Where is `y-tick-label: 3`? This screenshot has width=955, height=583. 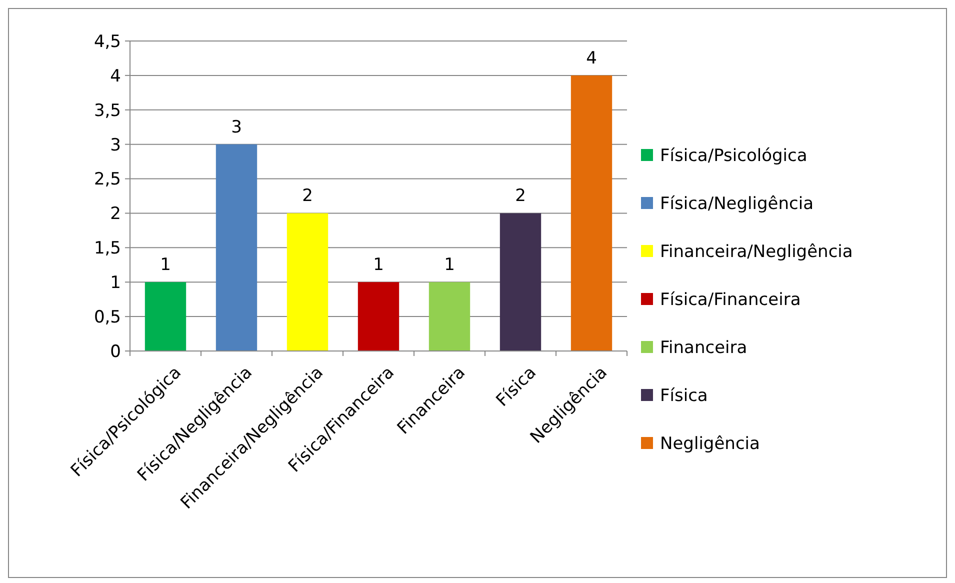 y-tick-label: 3 is located at coordinates (115, 145).